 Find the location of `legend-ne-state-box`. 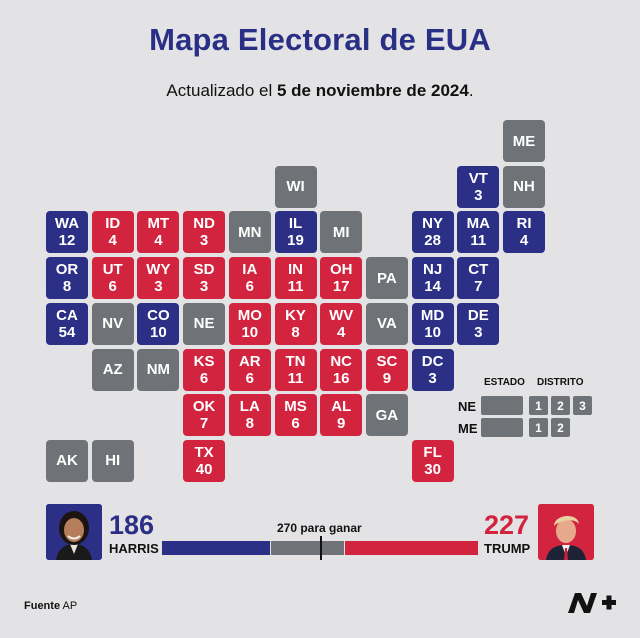

legend-ne-state-box is located at coordinates (502, 405).